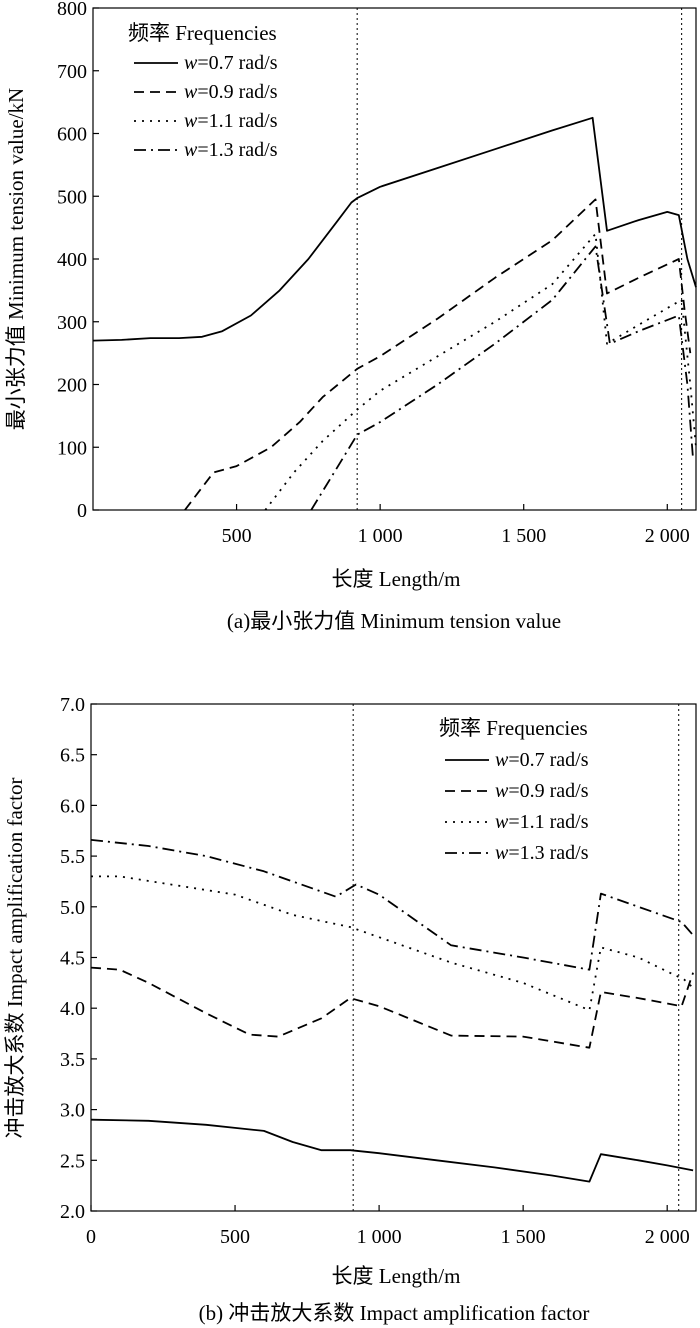 The image size is (700, 1328). What do you see at coordinates (394, 621) in the screenshot?
I see `caption-a: (a)最小张力值 Minimum tension value` at bounding box center [394, 621].